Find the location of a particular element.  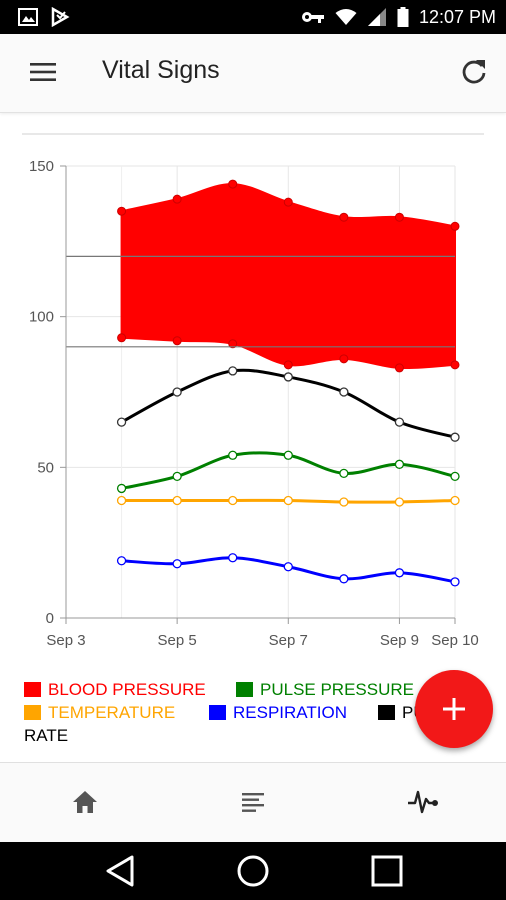

refresh-icon is located at coordinates (474, 72).